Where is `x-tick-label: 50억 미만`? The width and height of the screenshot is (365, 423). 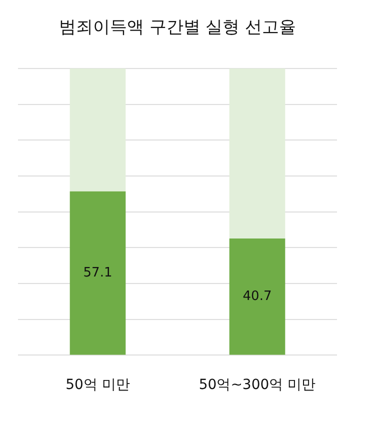 x-tick-label: 50억 미만 is located at coordinates (98, 385).